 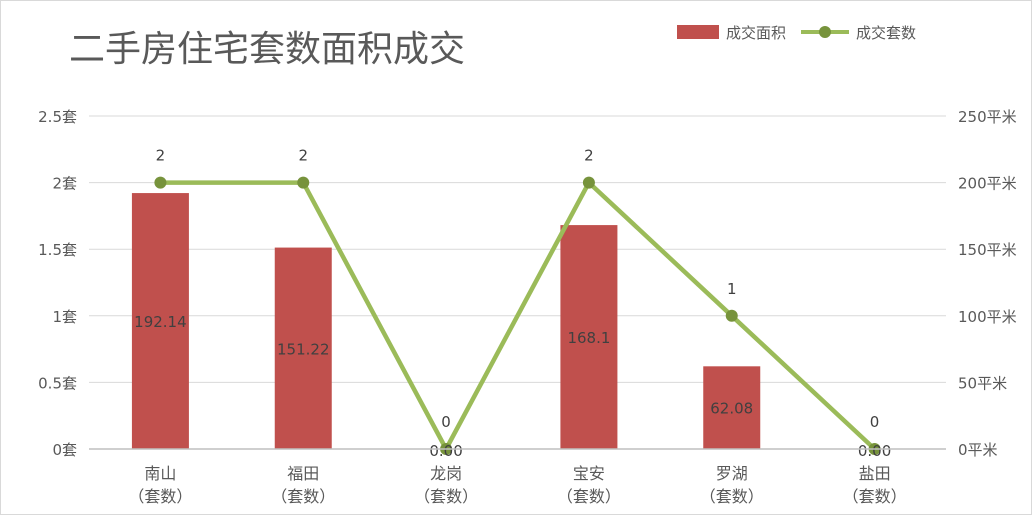 I want to click on x-tick-label: 南山, so click(x=160, y=473).